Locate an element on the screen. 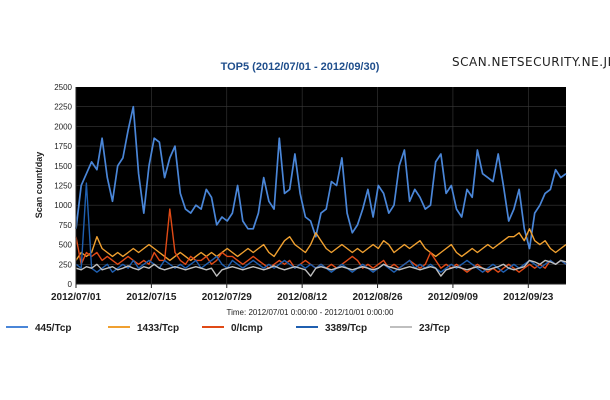 Image resolution: width=610 pixels, height=400 pixels. y-tick-label: 250 is located at coordinates (66, 264).